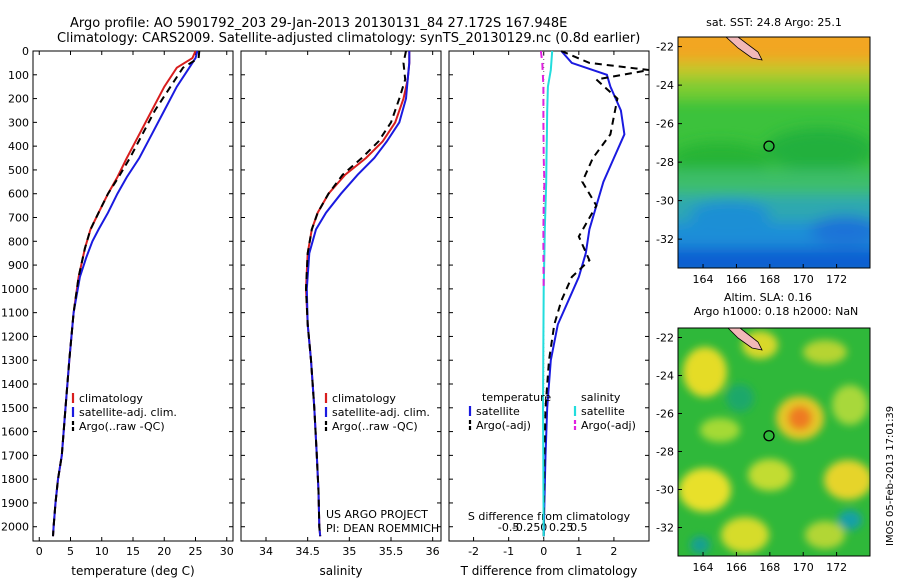  What do you see at coordinates (776, 311) in the screenshot?
I see `sla-map-subtitle: Argo h1000: 0.18 h2000: NaN` at bounding box center [776, 311].